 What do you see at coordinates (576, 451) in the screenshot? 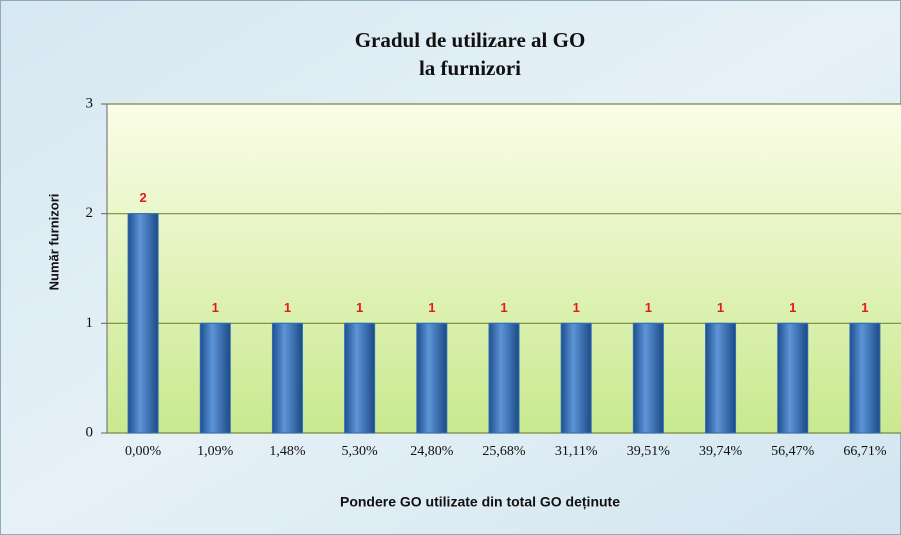
I see `x-tick-label: 31,11%` at bounding box center [576, 451].